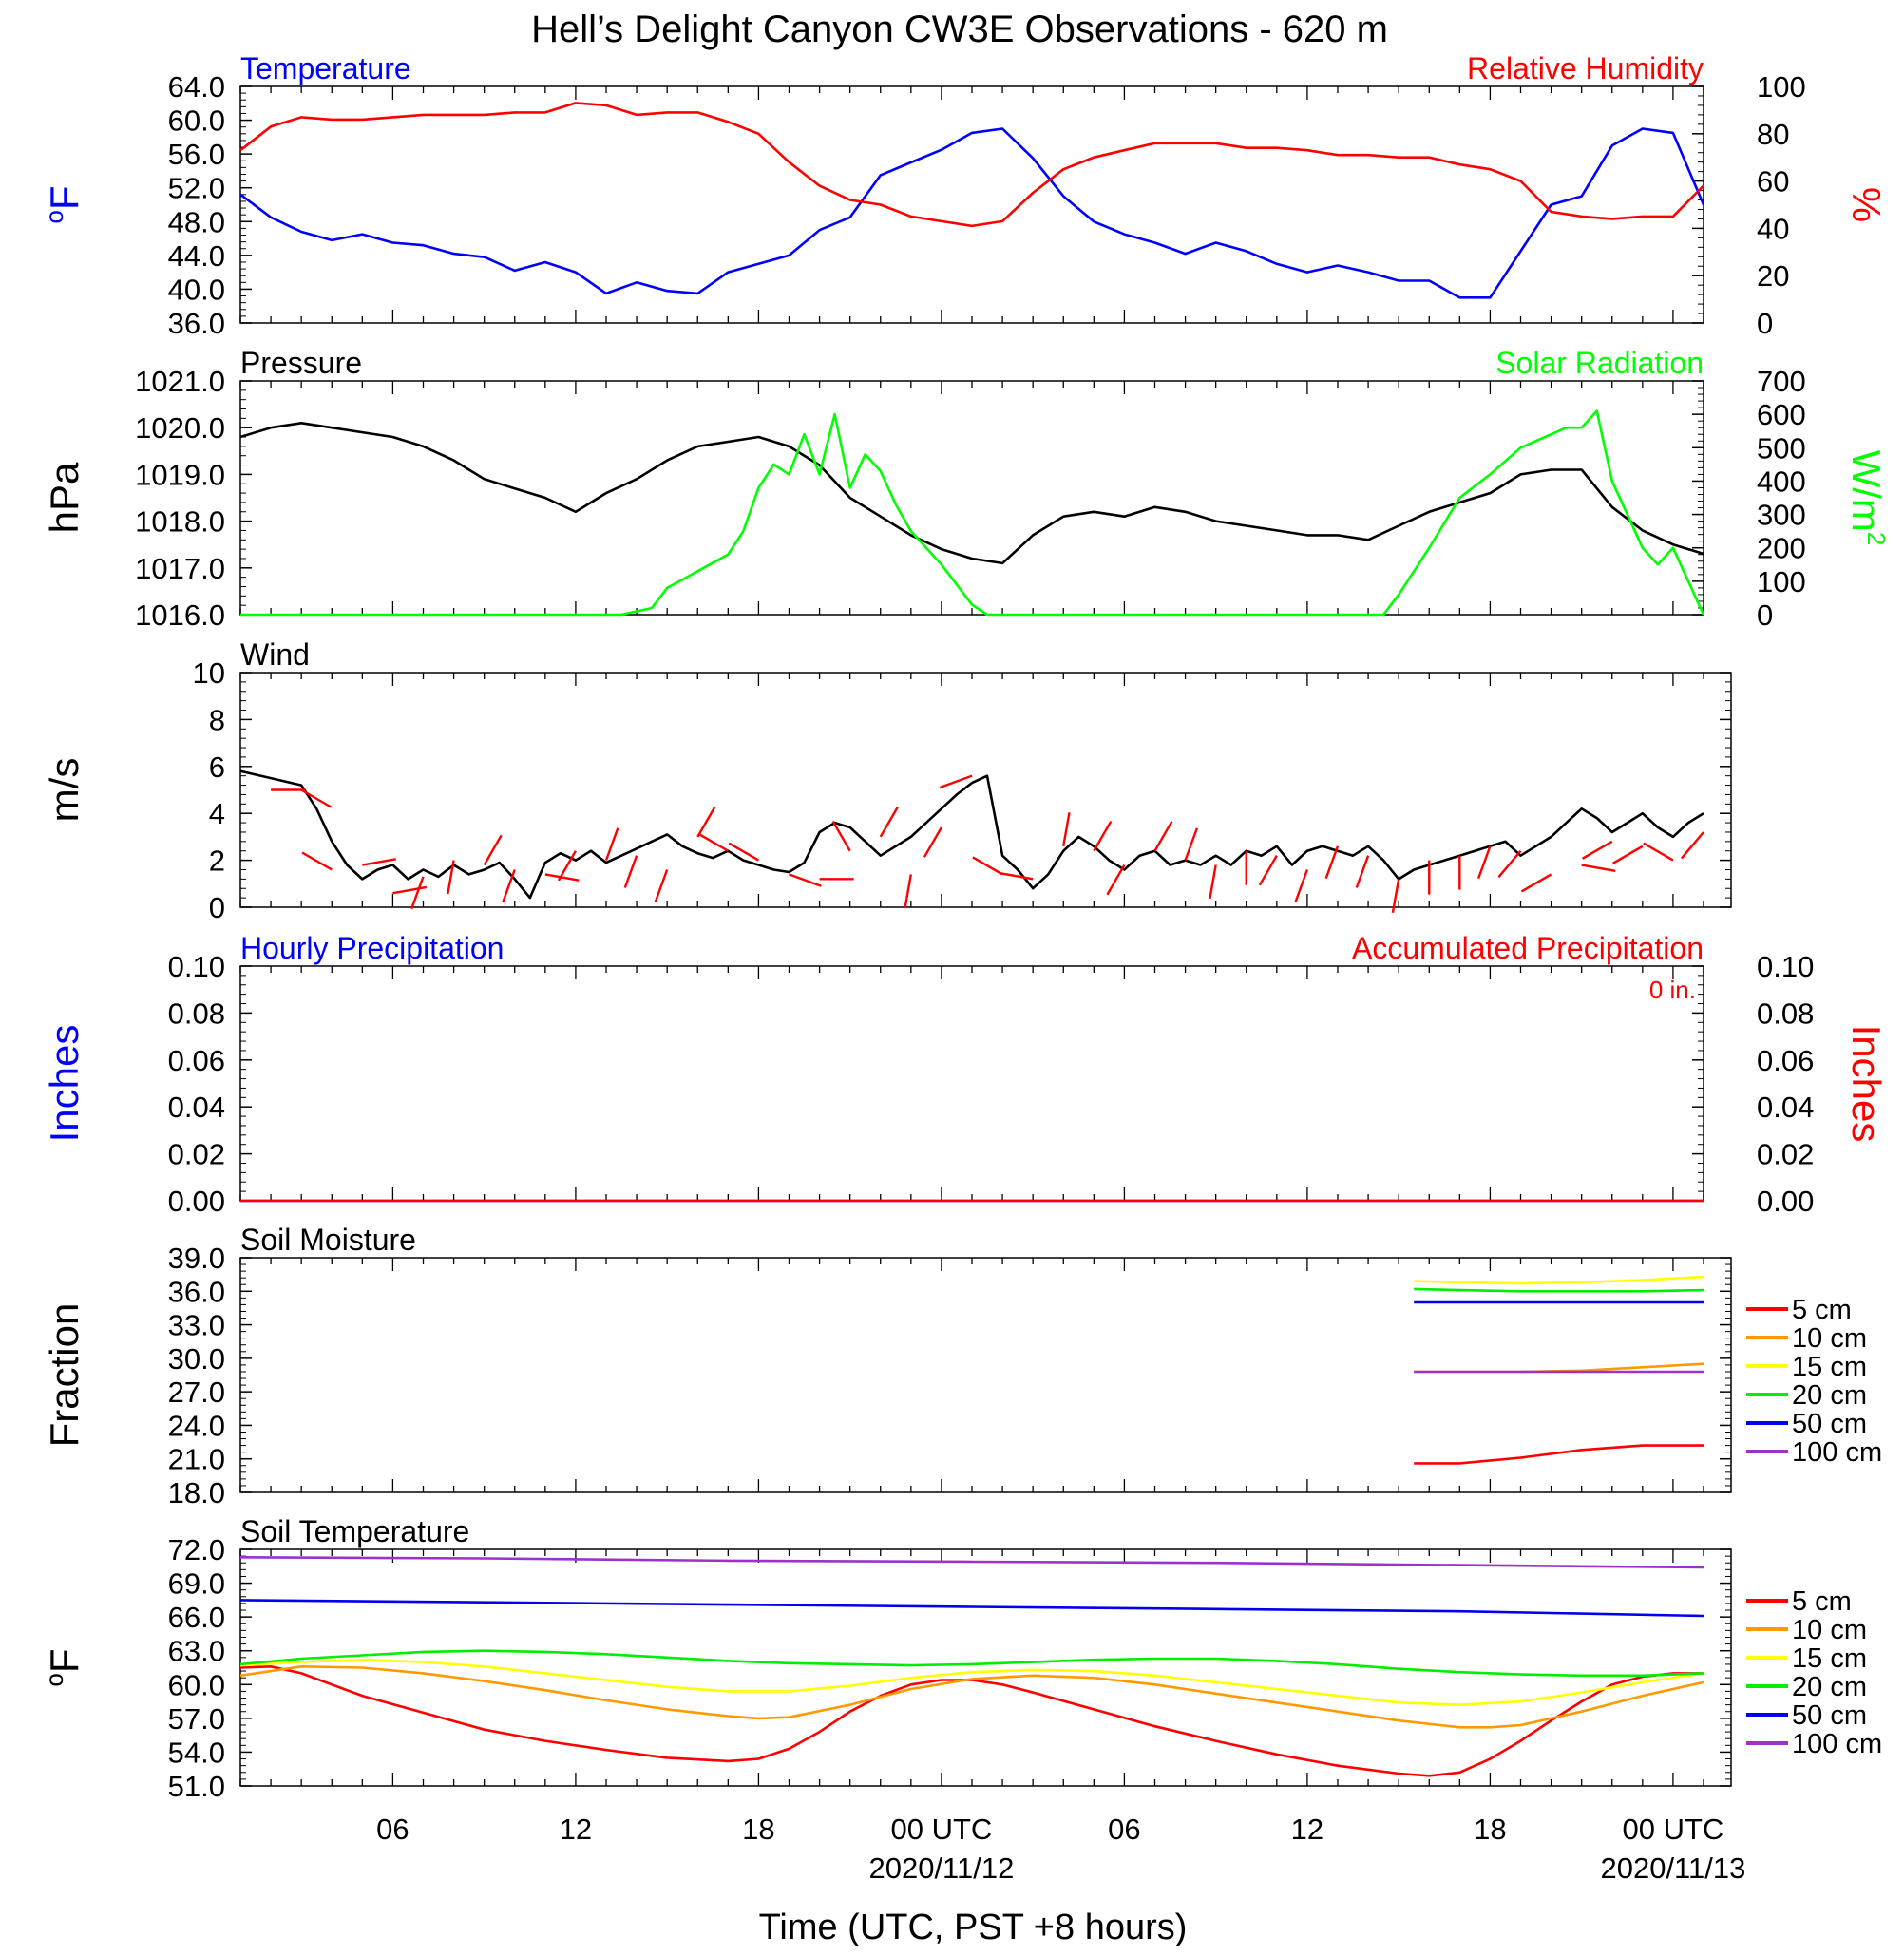  I want to click on y-tick-label-left: 64.0, so click(196, 87).